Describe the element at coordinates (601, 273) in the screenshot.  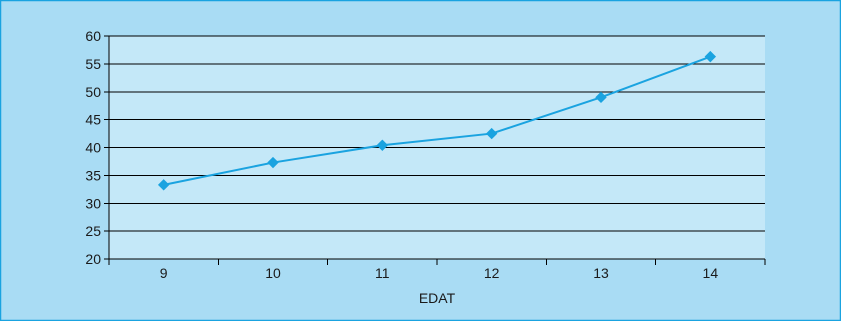
I see `x-tick-label: 13` at that location.